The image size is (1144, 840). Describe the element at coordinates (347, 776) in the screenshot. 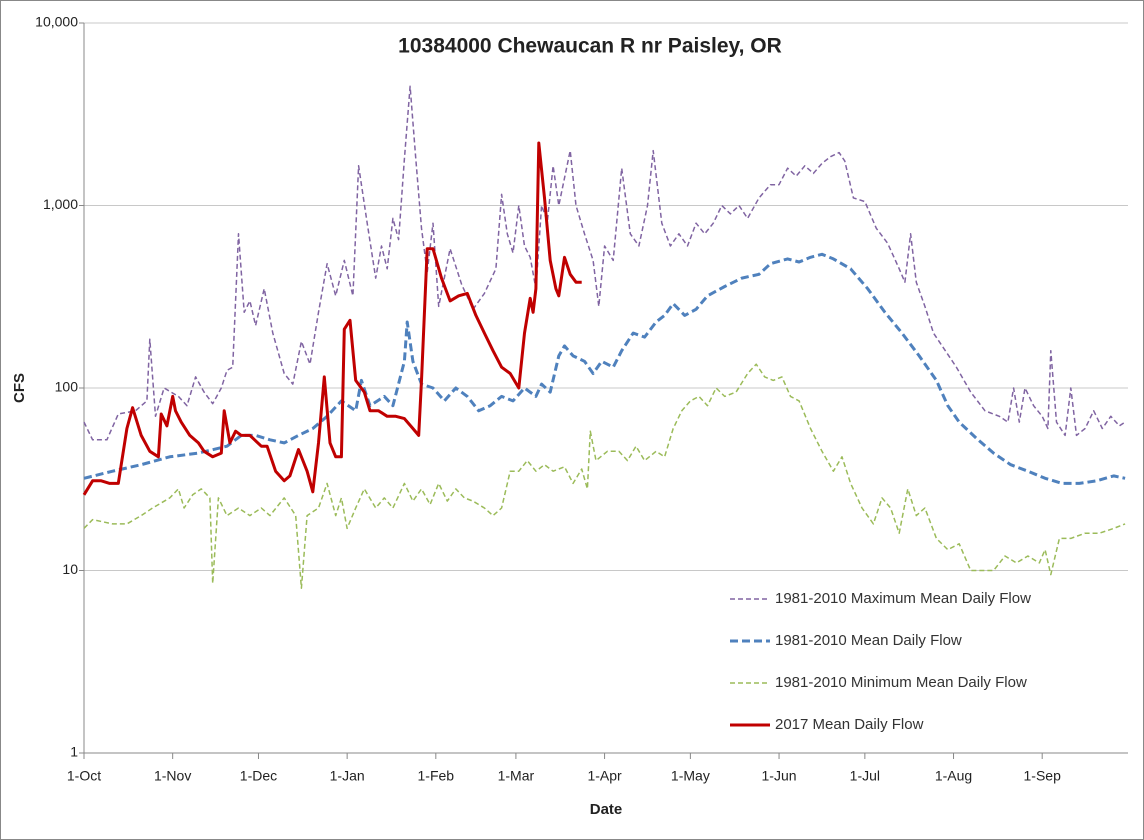

I see `x-tick-label: 1-Jan` at that location.